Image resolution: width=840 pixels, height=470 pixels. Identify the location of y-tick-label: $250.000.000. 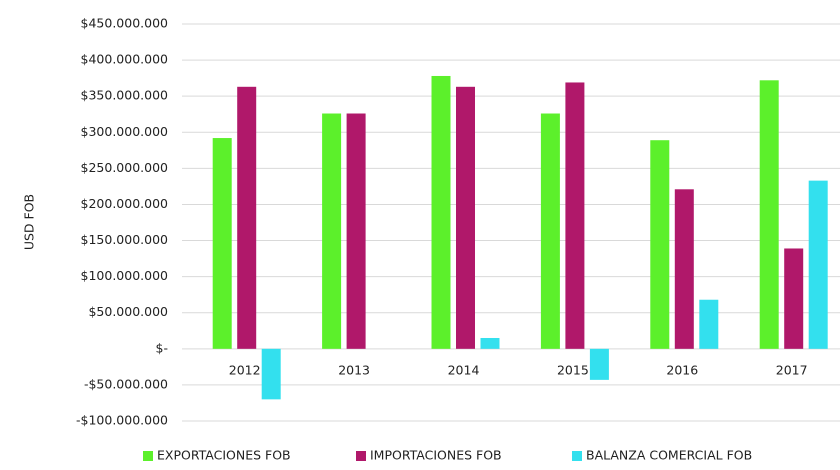
(125, 167).